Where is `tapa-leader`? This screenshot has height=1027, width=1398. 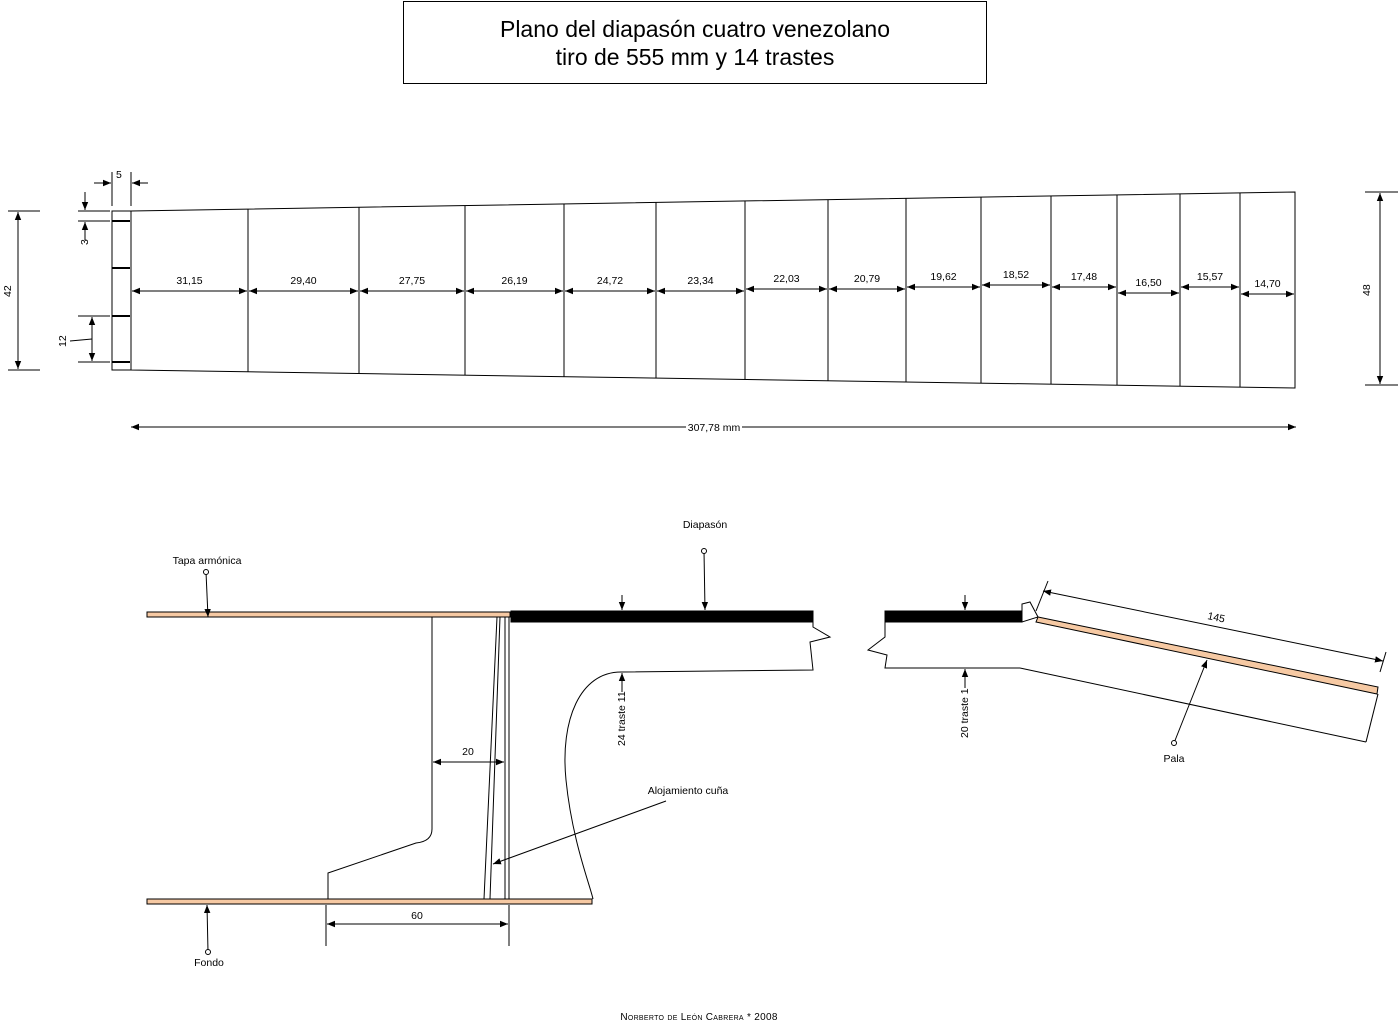 tapa-leader is located at coordinates (207, 594).